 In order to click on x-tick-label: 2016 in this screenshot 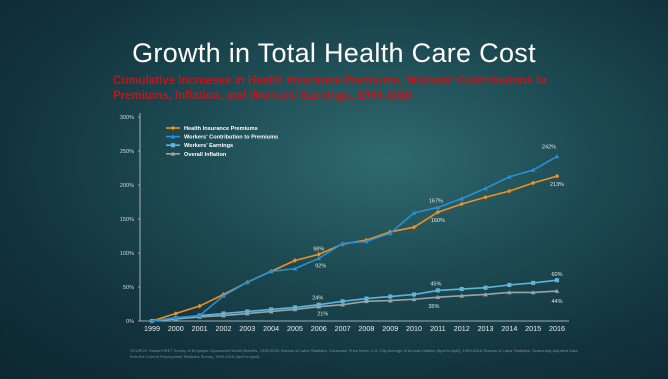, I will do `click(557, 328)`.